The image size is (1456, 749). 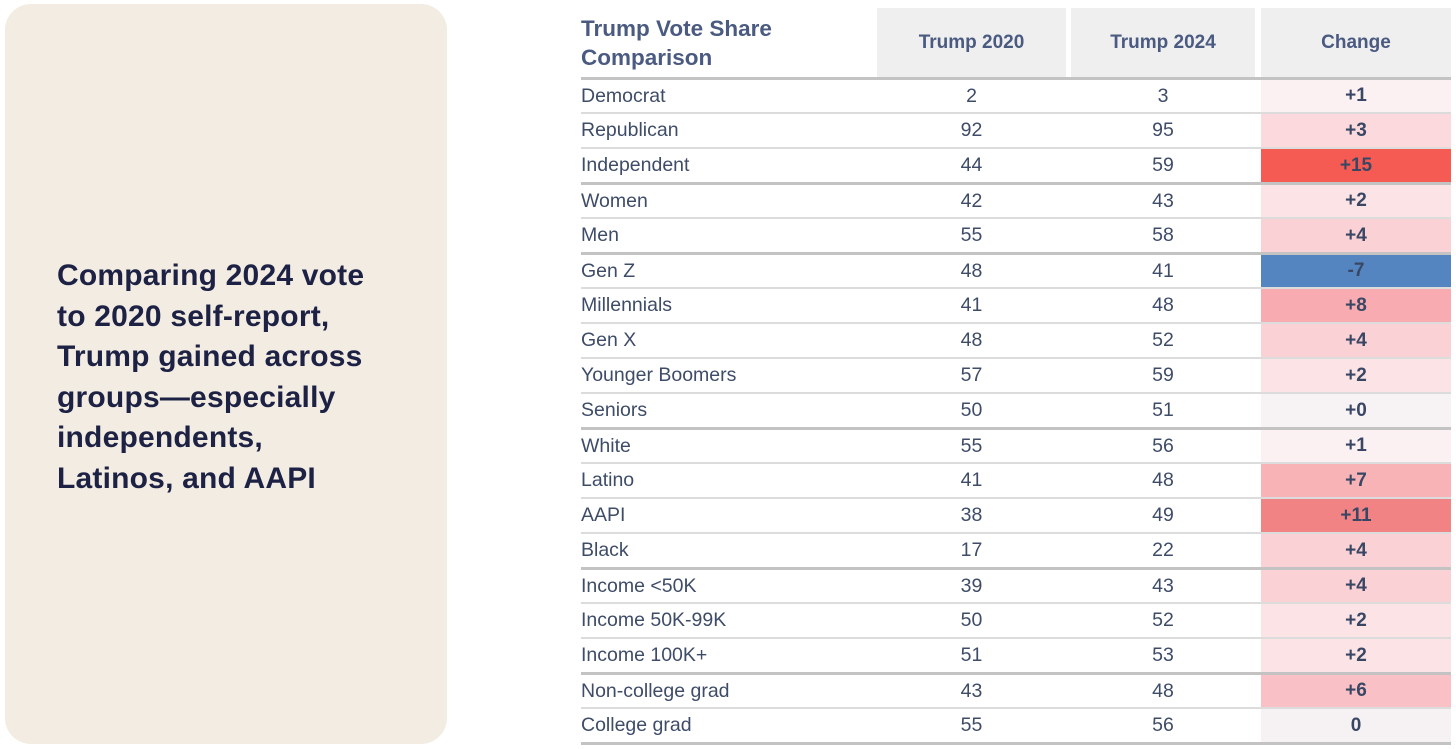 What do you see at coordinates (1016, 654) in the screenshot?
I see `table-row: Income 100K+ 51 53 +2` at bounding box center [1016, 654].